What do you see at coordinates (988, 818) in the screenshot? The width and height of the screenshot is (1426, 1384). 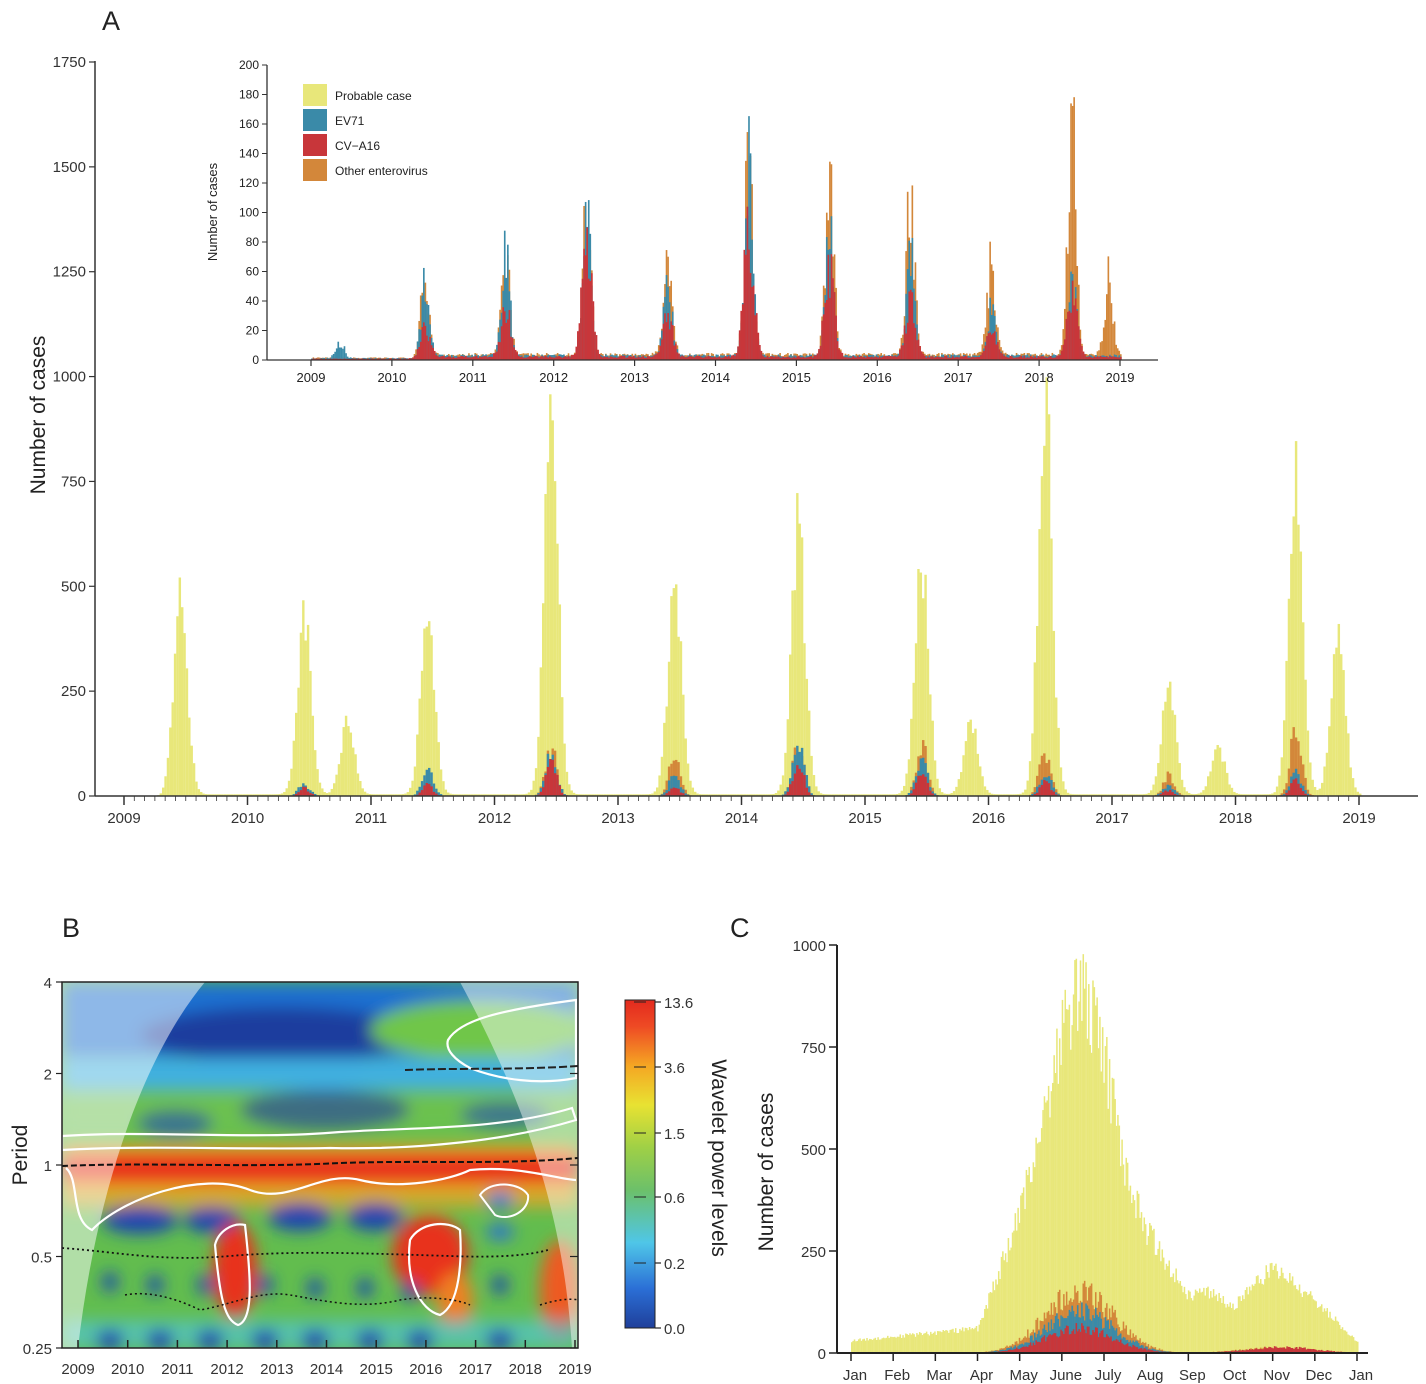 I see `a-x-tick-label-7: 2016` at bounding box center [988, 818].